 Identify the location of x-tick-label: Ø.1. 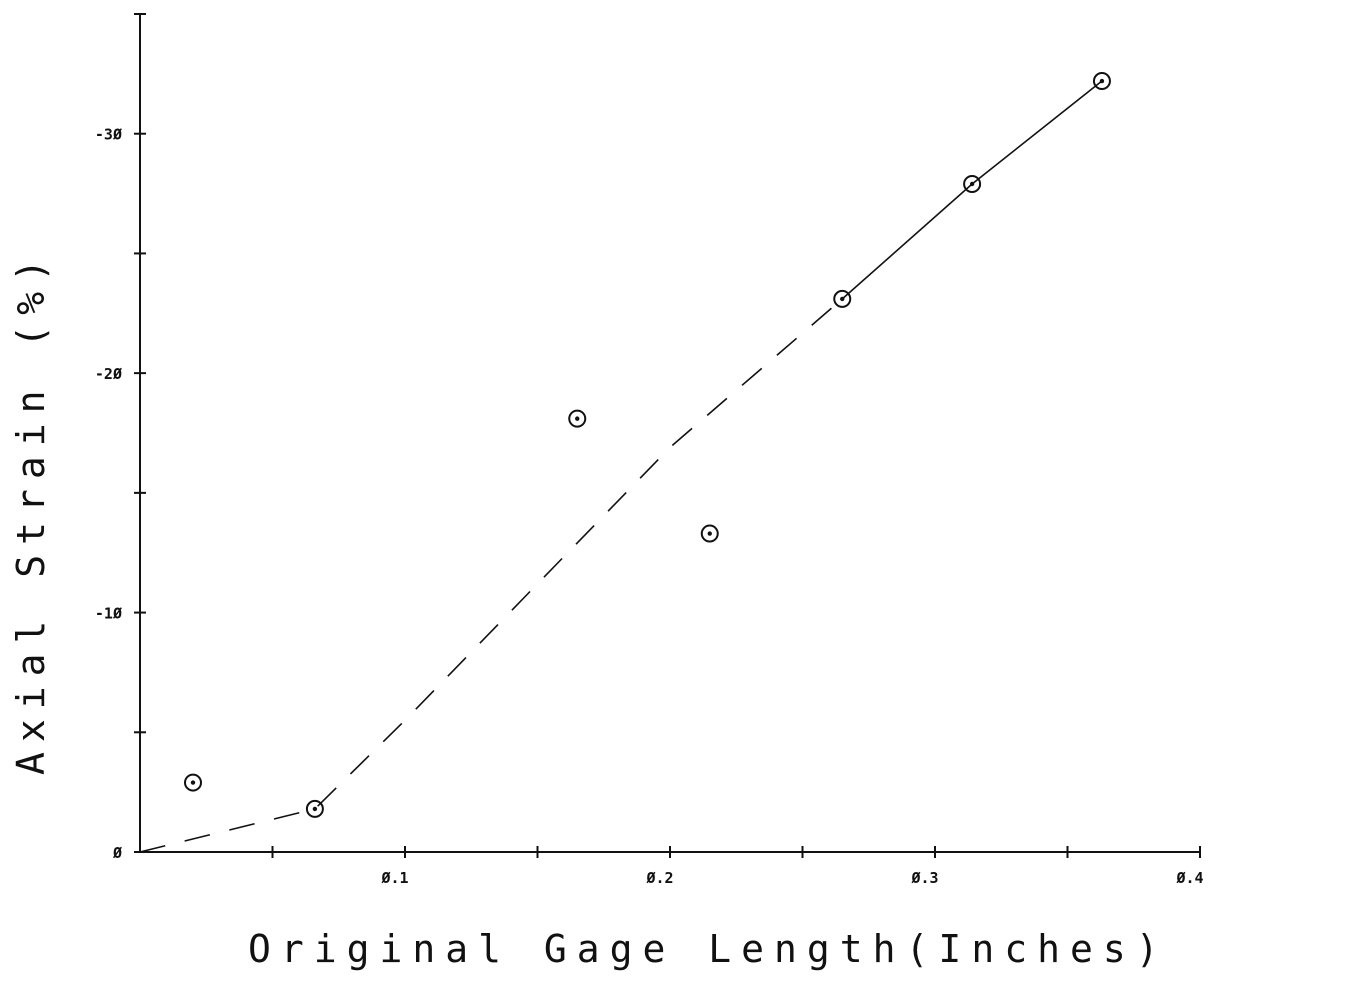
(394, 878).